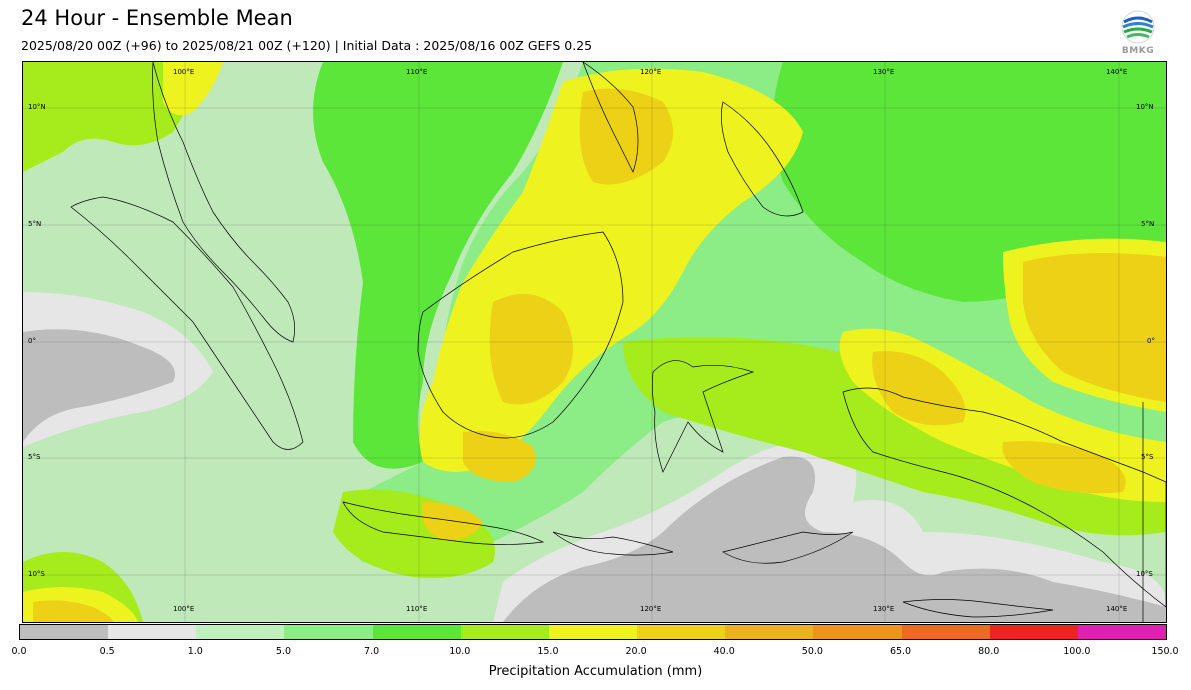  Describe the element at coordinates (184, 609) in the screenshot. I see `lon-label-bottom-100: 100°E` at that location.